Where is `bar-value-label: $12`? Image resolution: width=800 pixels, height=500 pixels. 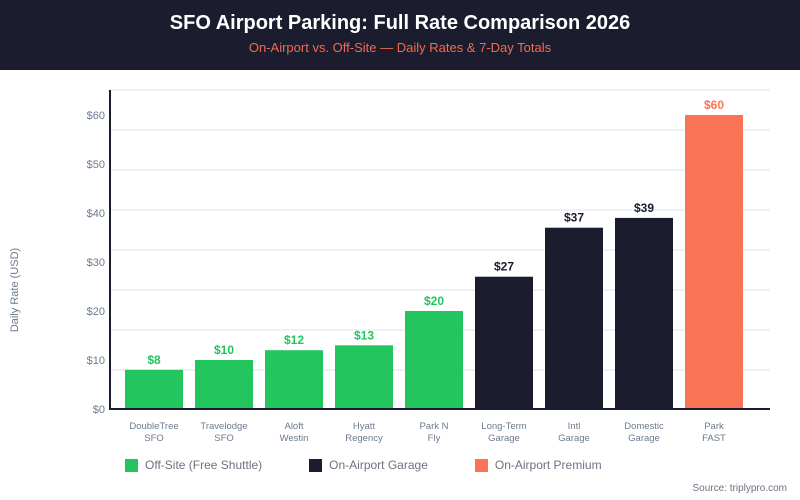 bar-value-label: $12 is located at coordinates (294, 340).